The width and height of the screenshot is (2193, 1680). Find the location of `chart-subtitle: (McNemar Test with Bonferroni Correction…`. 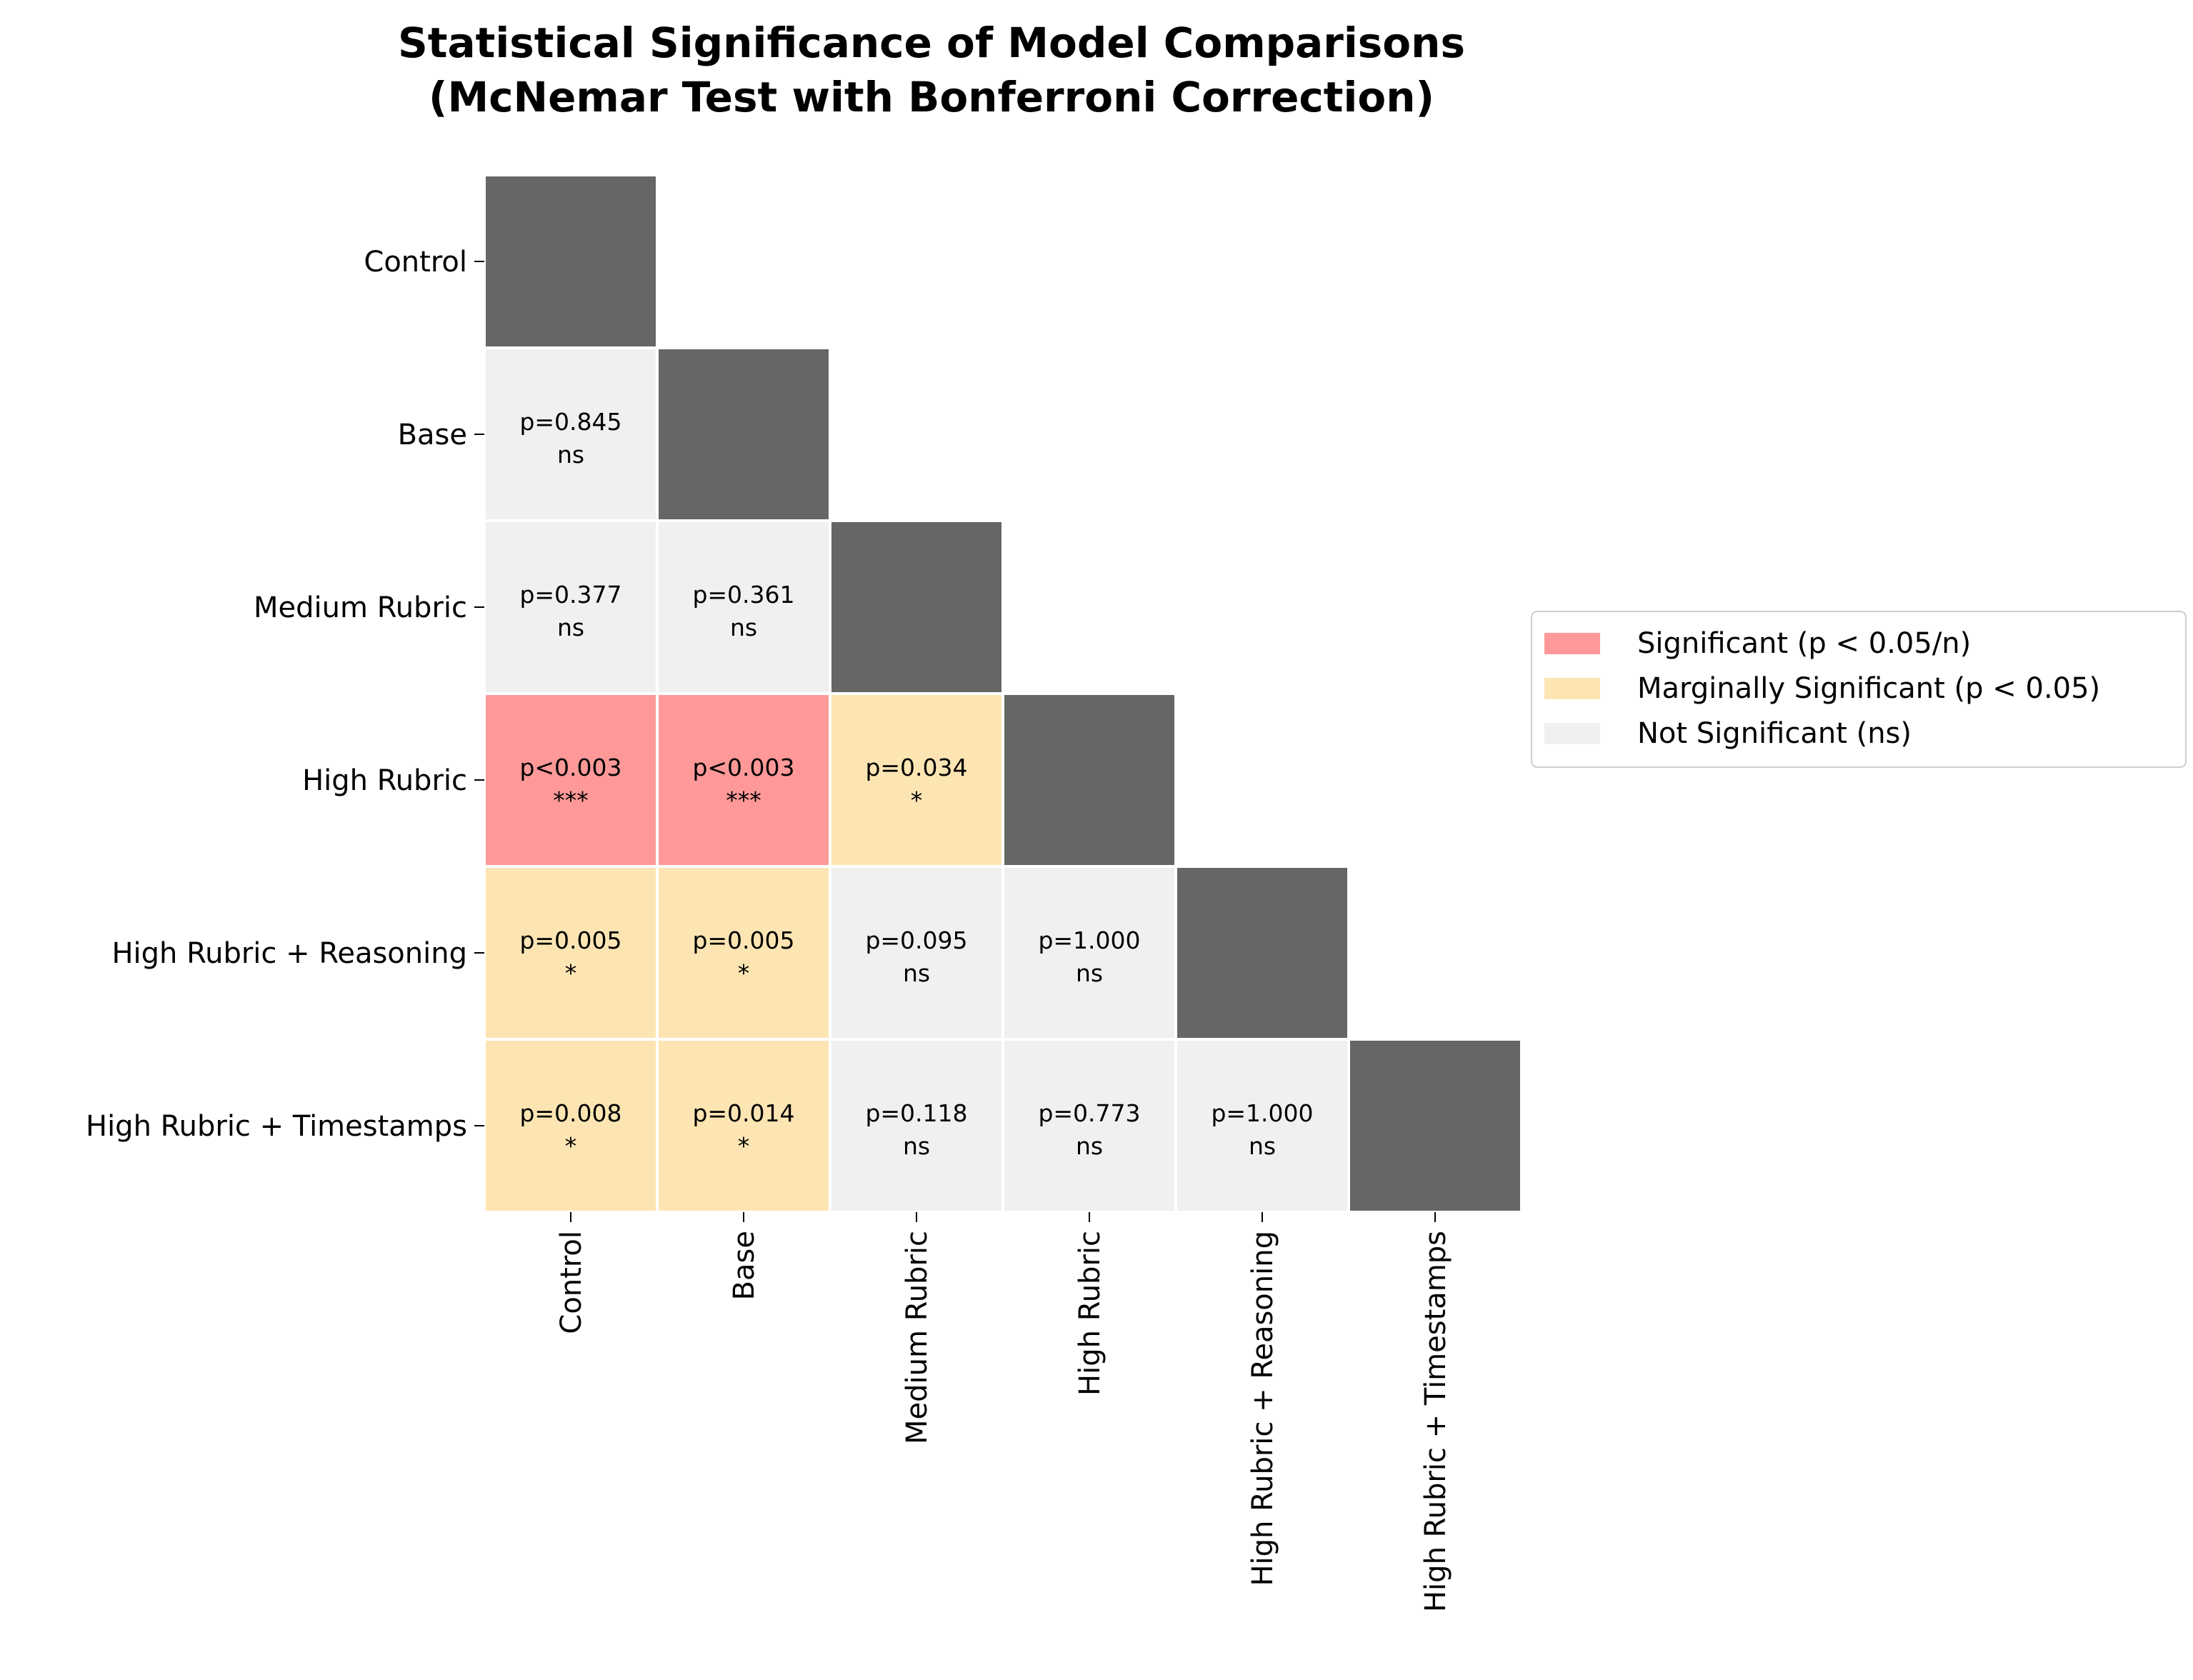

chart-subtitle: (McNemar Test with Bonferroni Correction… is located at coordinates (932, 97).